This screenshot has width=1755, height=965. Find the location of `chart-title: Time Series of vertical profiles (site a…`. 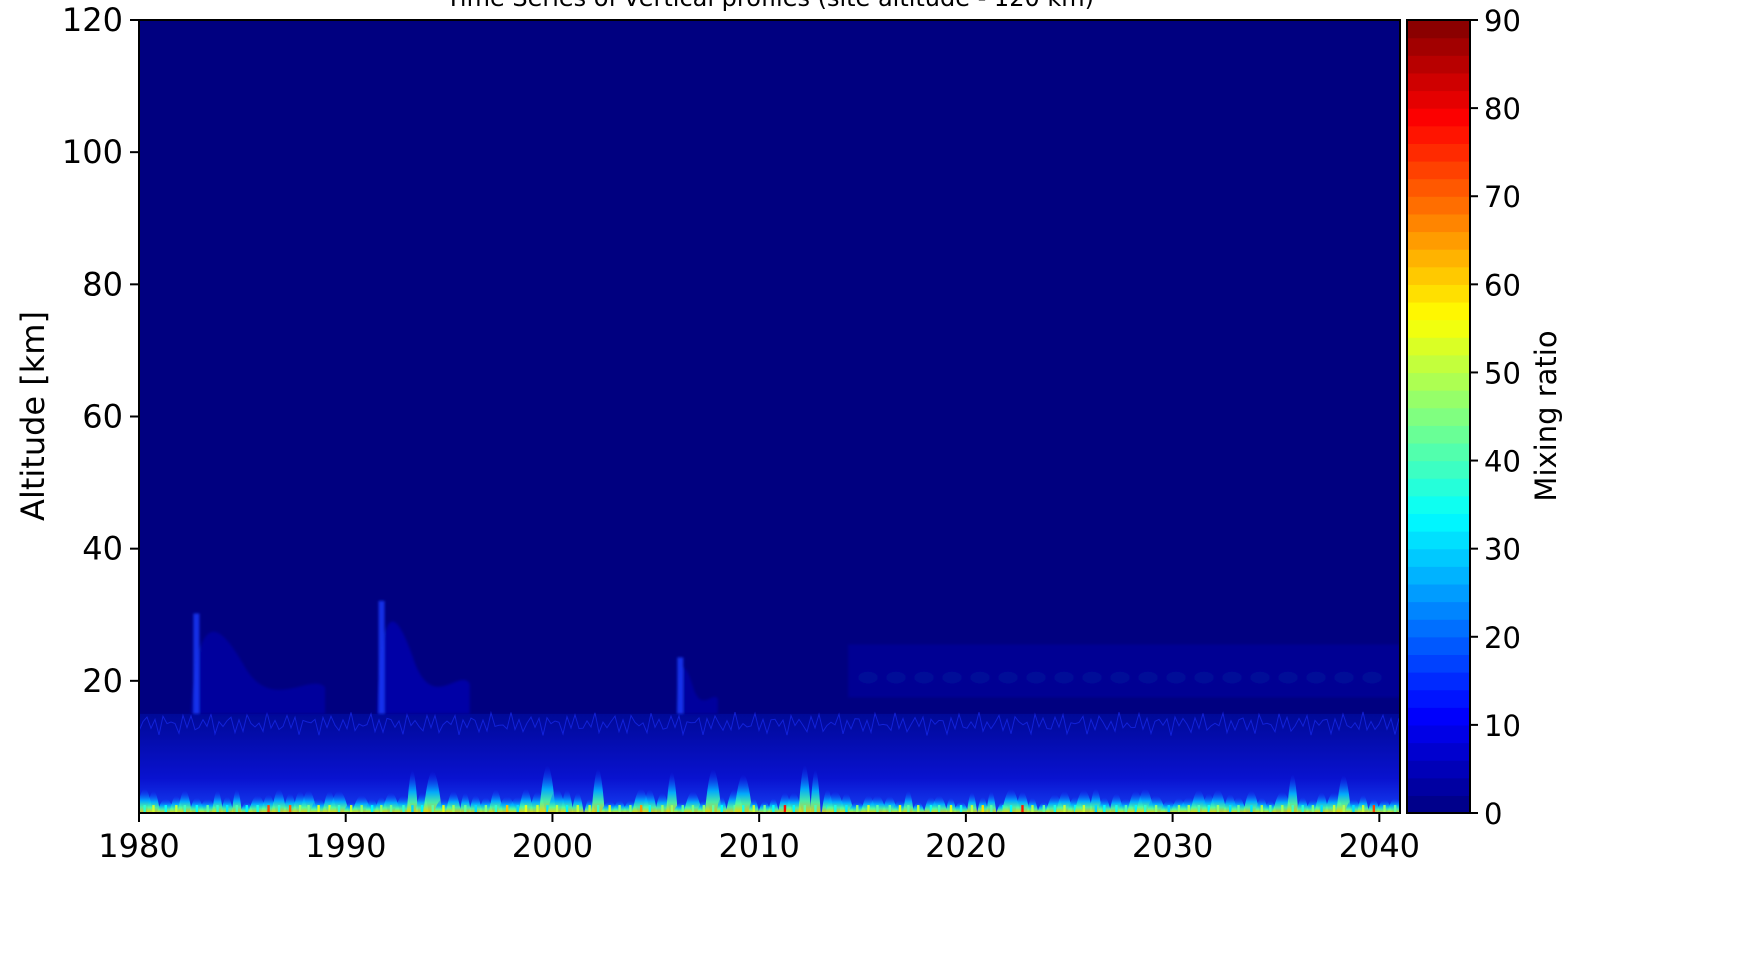

chart-title: Time Series of vertical profiles (site a… is located at coordinates (769, 6).